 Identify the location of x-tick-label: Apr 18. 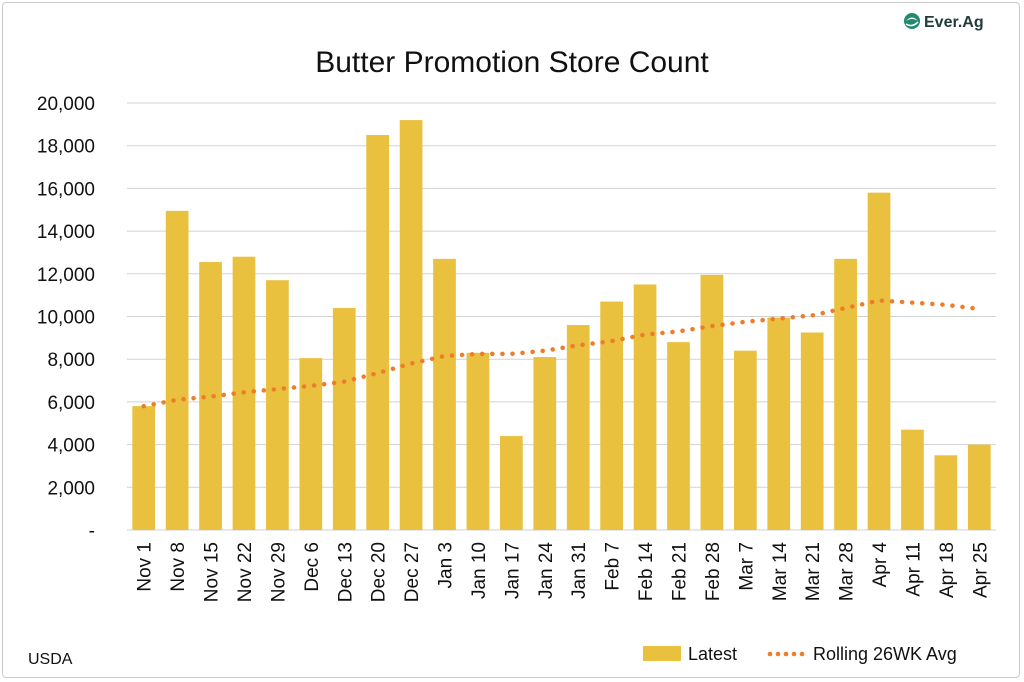
(947, 570).